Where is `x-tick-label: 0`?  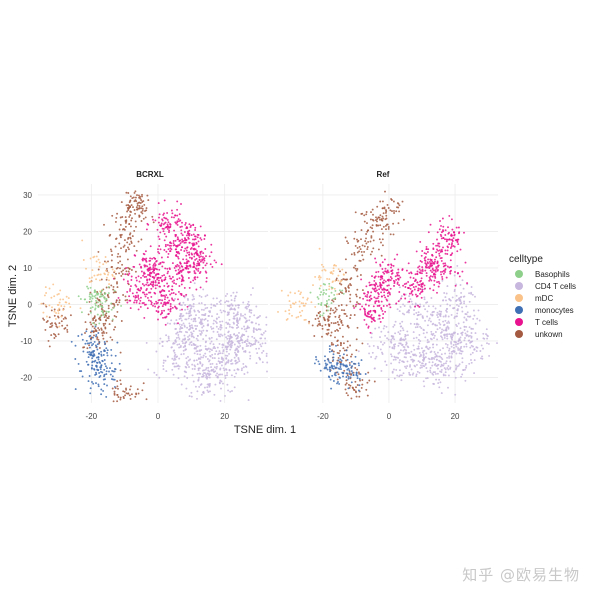 x-tick-label: 0 is located at coordinates (158, 416).